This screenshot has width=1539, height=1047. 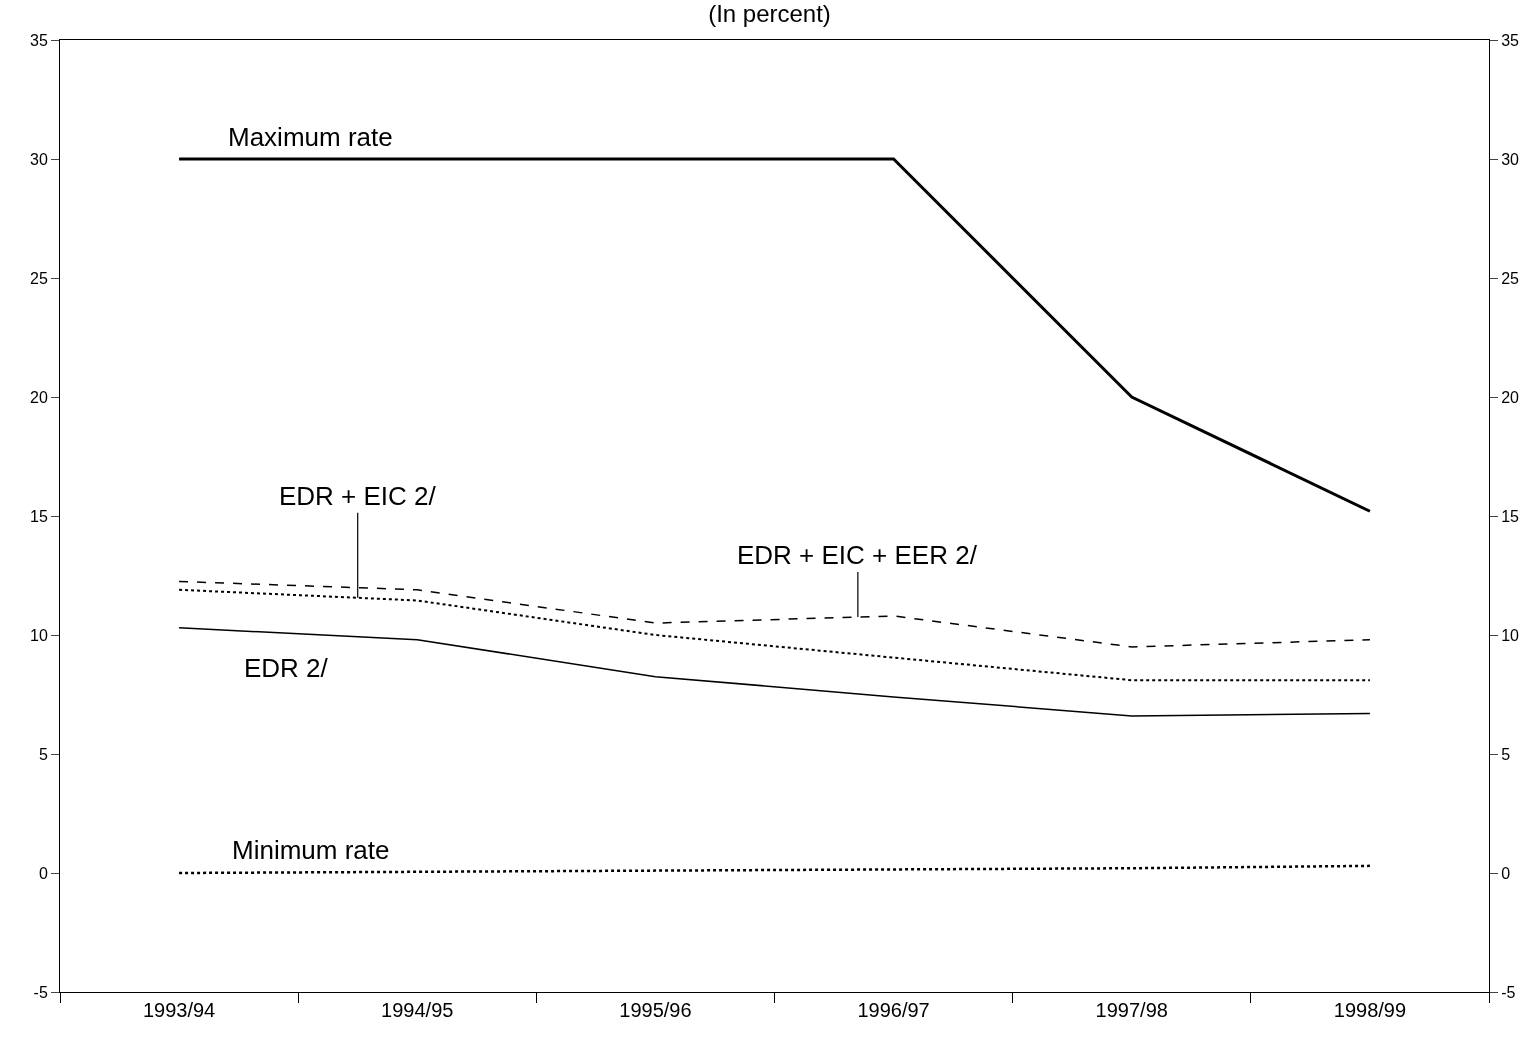 I want to click on y2-tick-label: 20, so click(x=1510, y=397).